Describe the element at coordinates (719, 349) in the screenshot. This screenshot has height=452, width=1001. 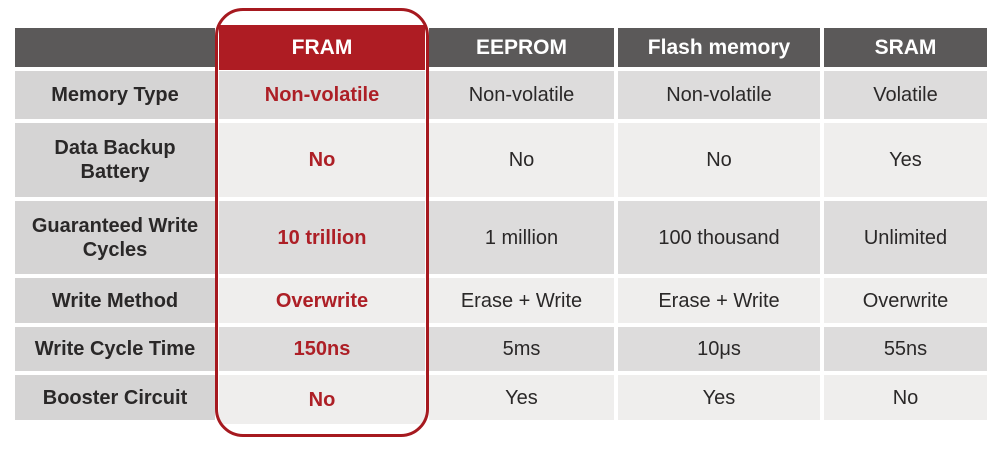
I see `cell-cycle-time-flash: 10μs` at that location.